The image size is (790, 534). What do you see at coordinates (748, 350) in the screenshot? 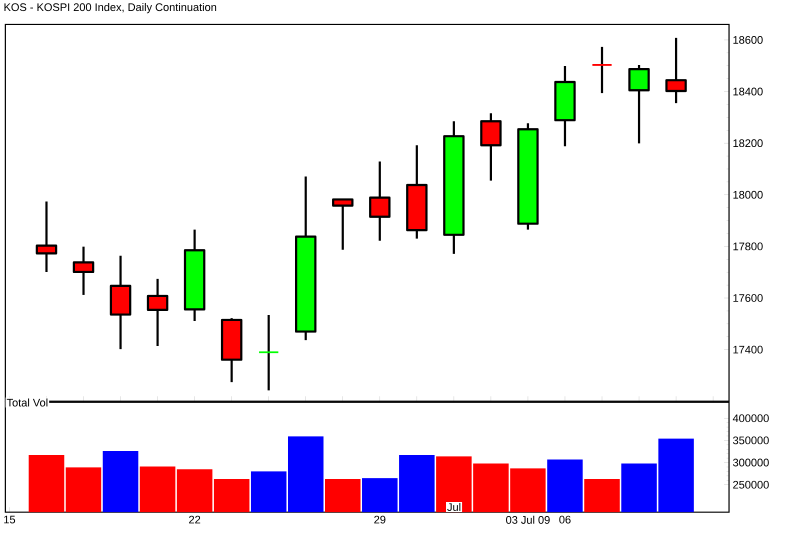
I see `y-tick-label: 17400` at bounding box center [748, 350].